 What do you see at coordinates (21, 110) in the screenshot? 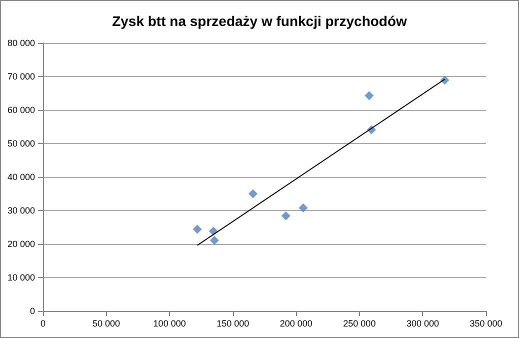
I see `y-tick-label: 60 000` at bounding box center [21, 110].